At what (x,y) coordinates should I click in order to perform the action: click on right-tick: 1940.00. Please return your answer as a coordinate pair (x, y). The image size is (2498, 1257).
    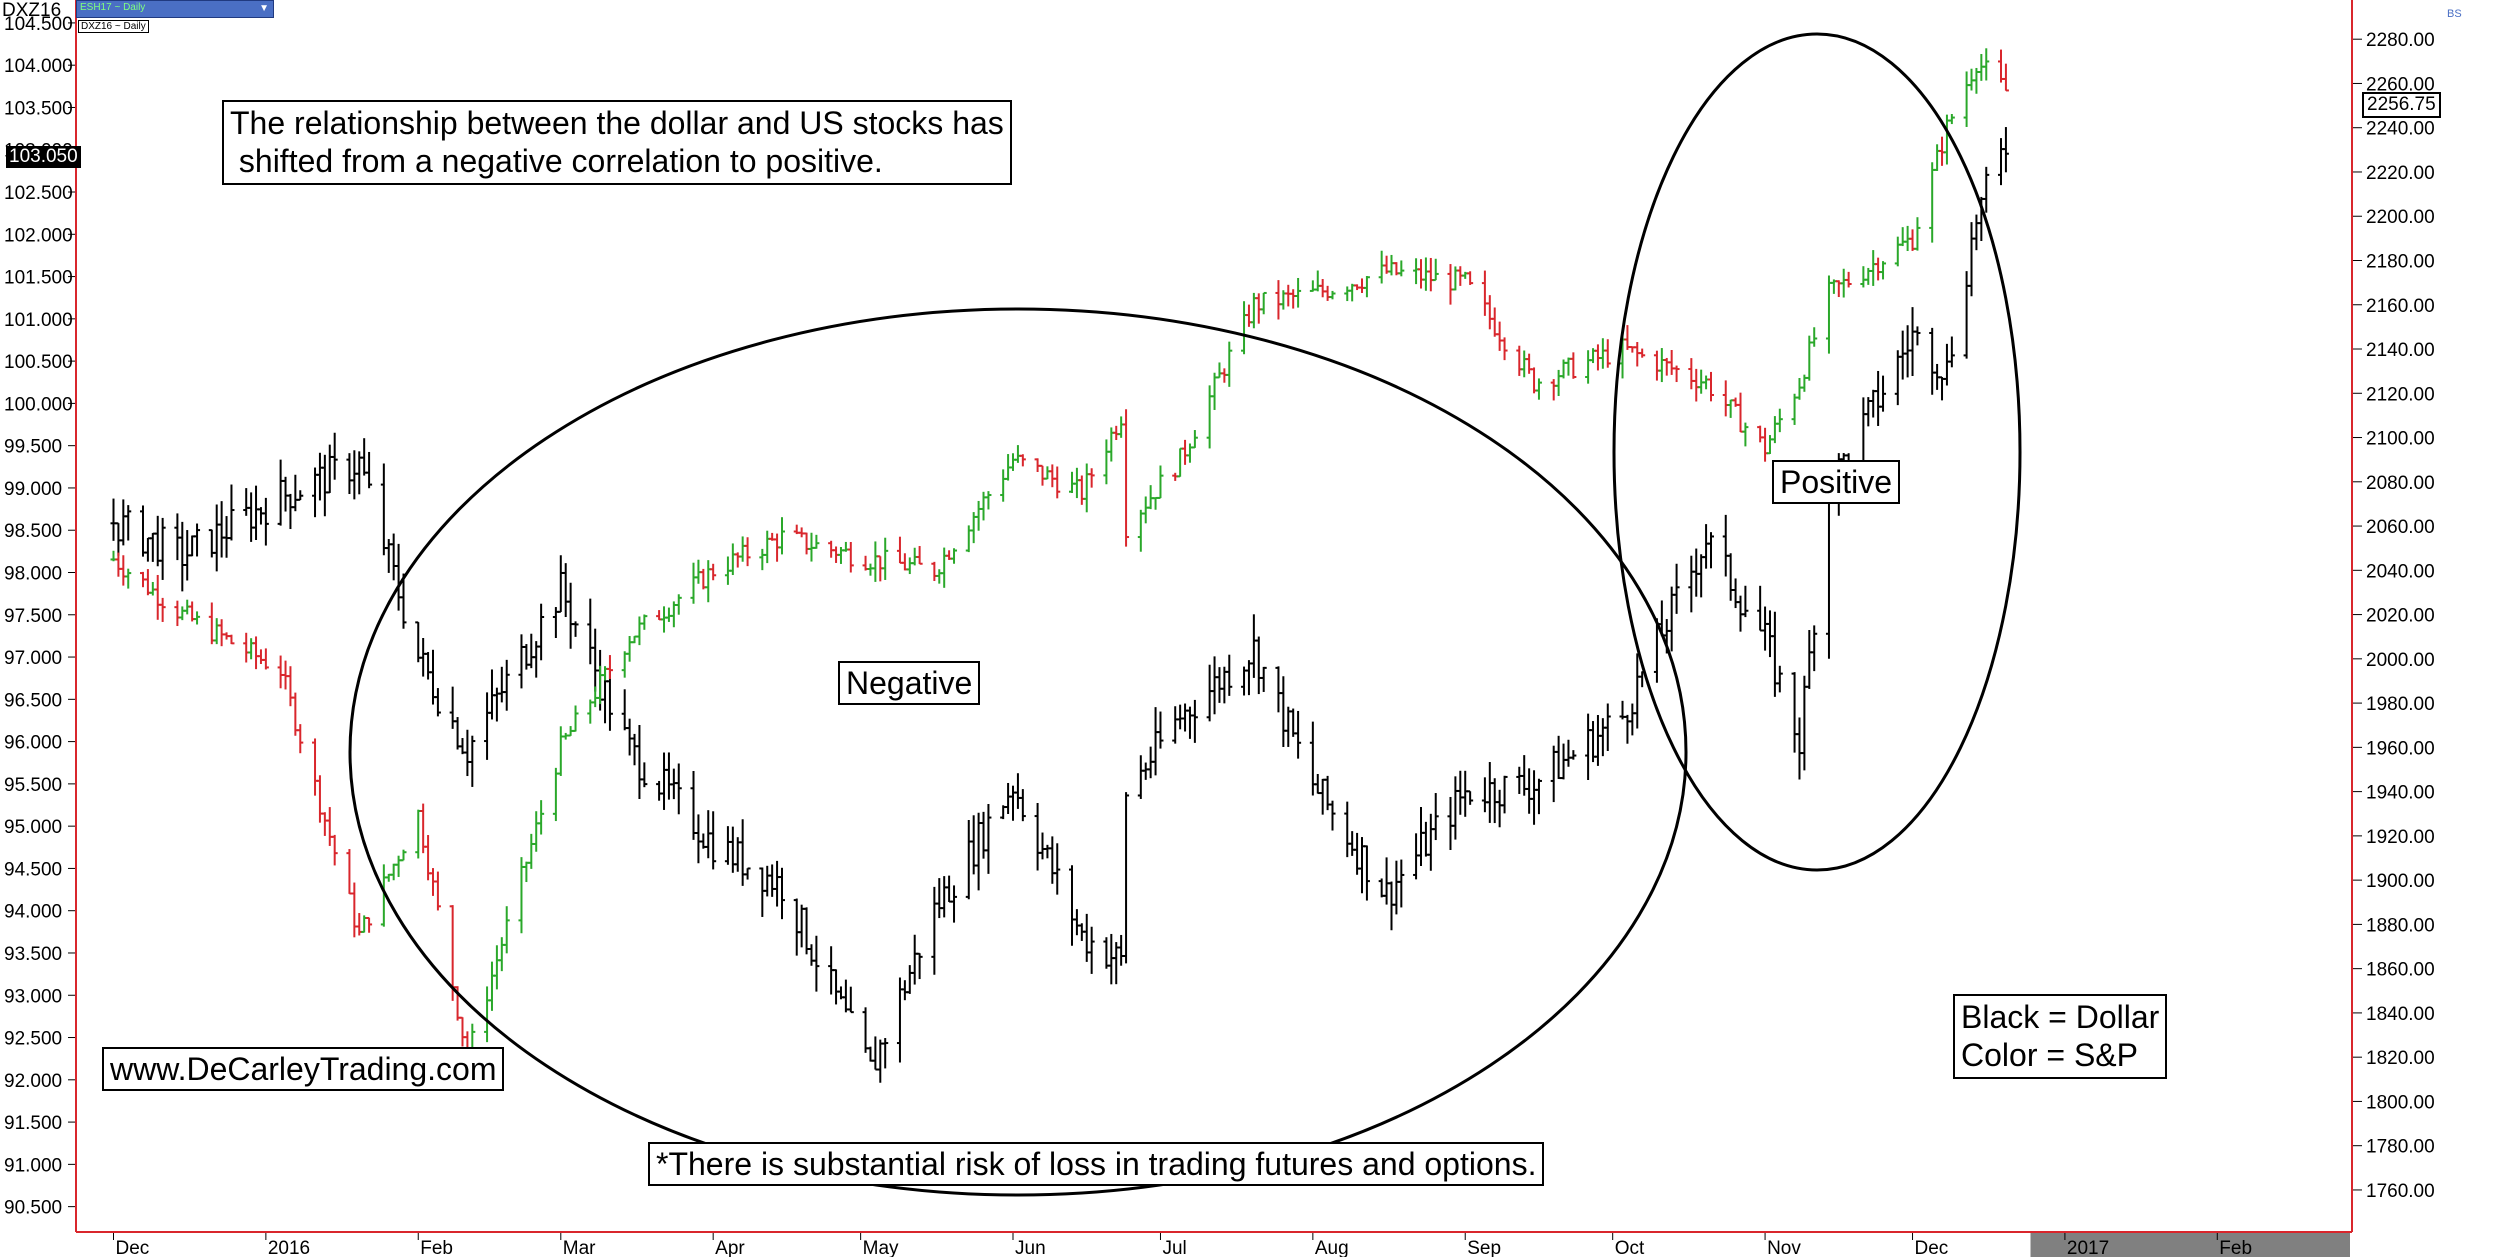
    Looking at the image, I should click on (2393, 793).